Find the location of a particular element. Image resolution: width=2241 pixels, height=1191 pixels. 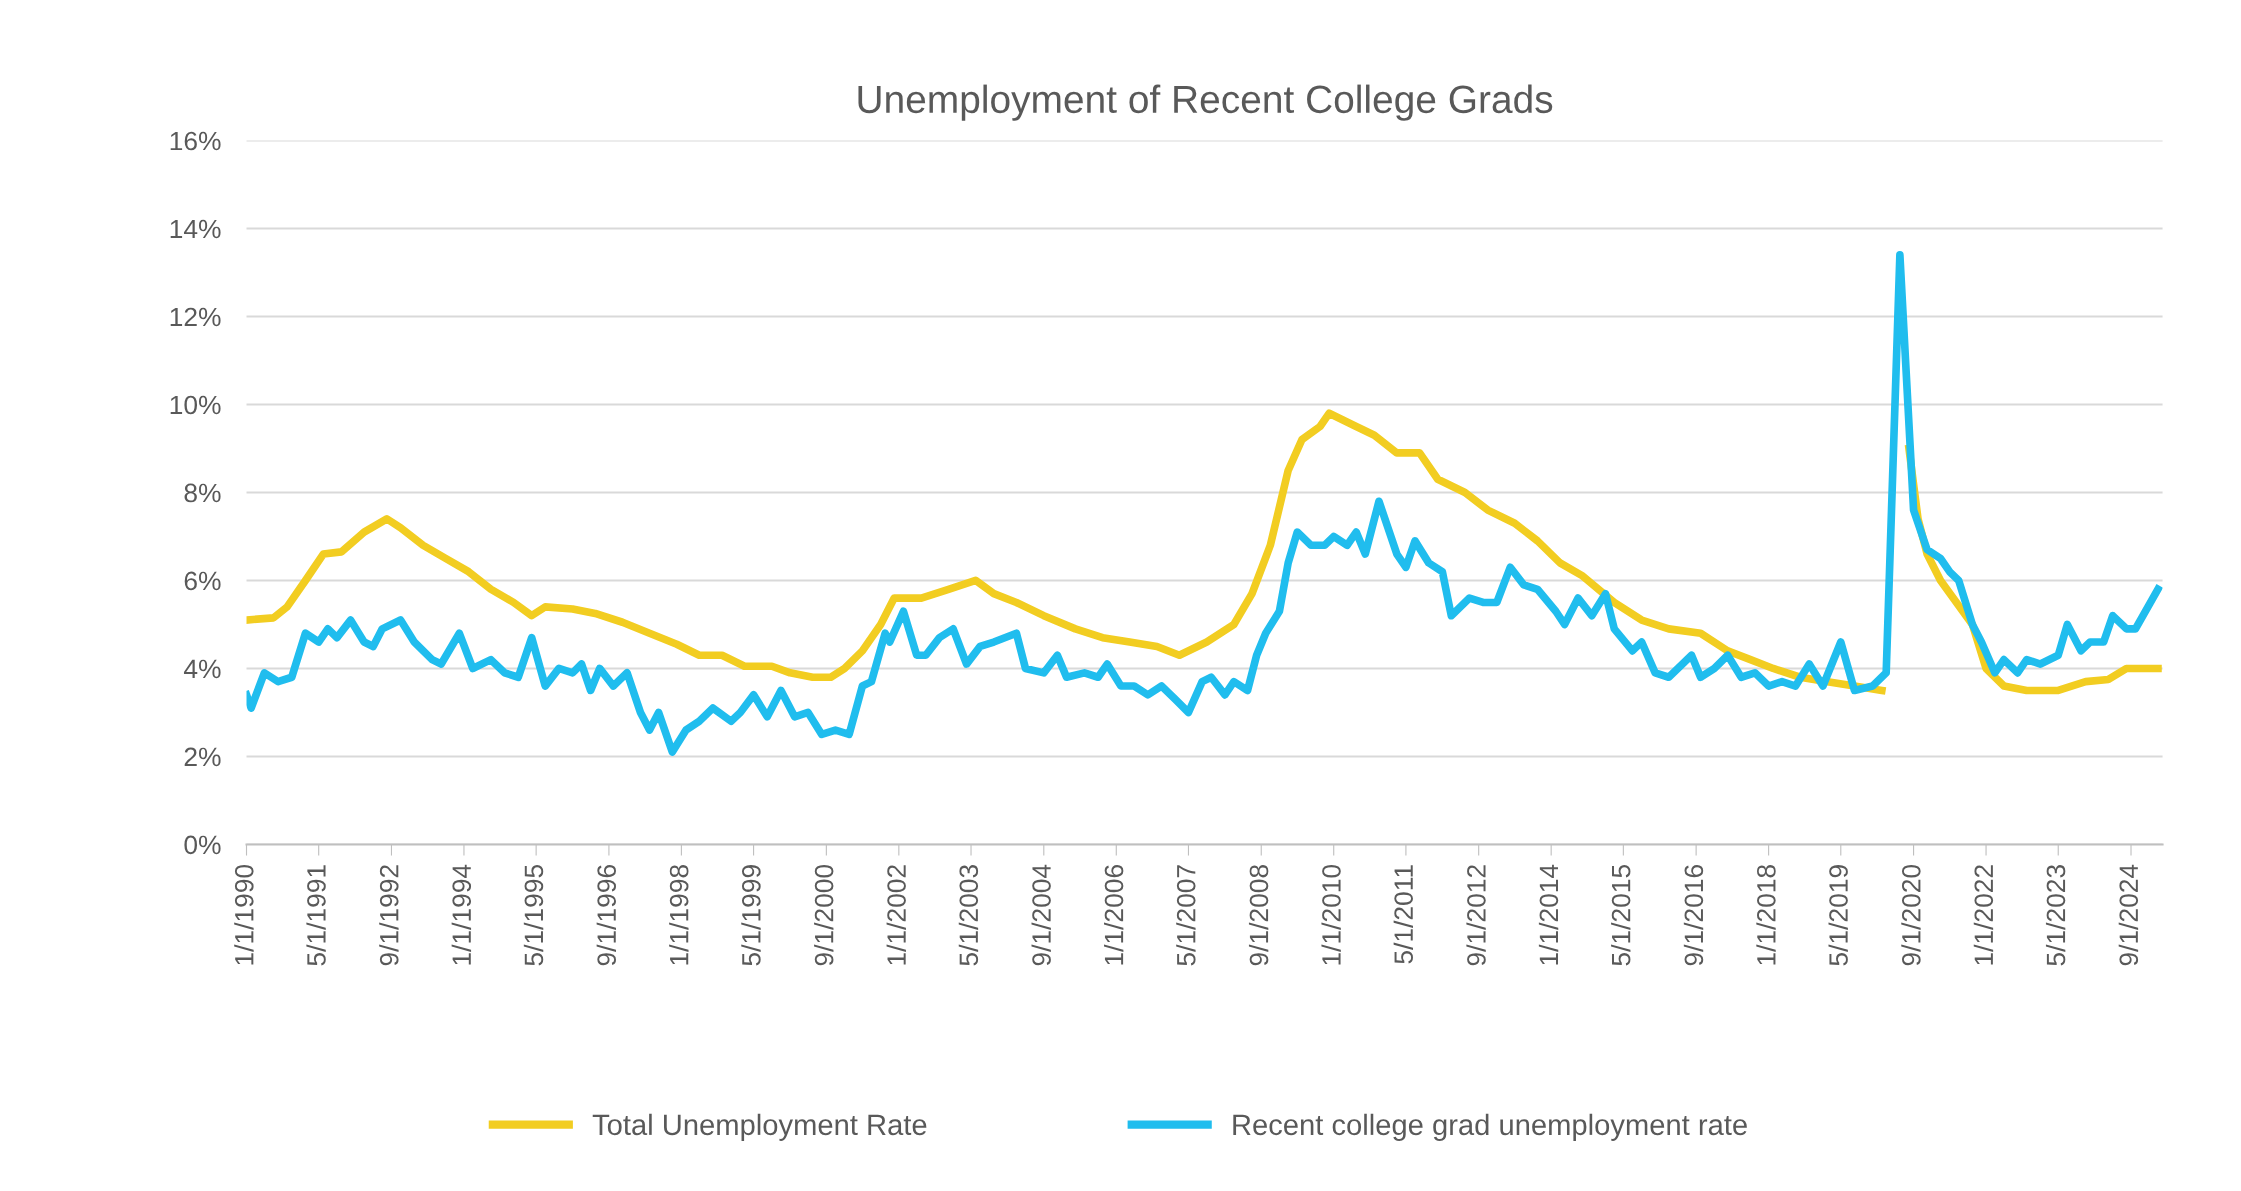

x-tick-label: 5/1/1999 is located at coordinates (751, 915).